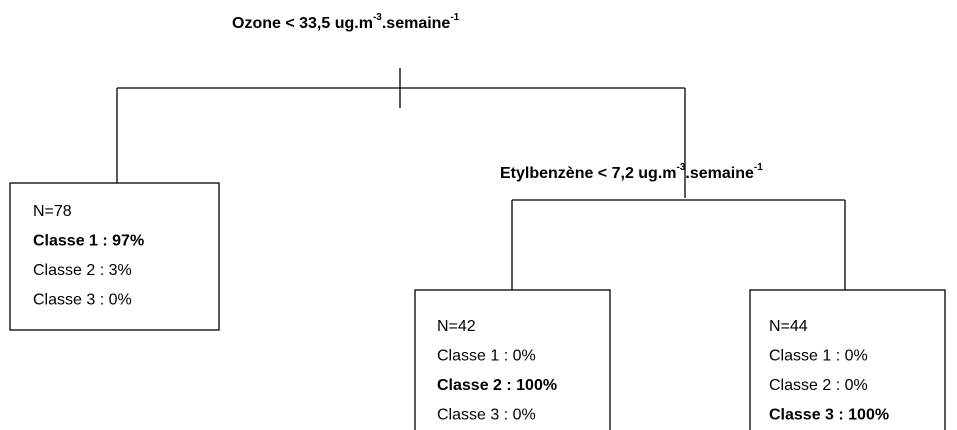  Describe the element at coordinates (497, 385) in the screenshot. I see `leaf-line: Classe 2 : 100%` at that location.